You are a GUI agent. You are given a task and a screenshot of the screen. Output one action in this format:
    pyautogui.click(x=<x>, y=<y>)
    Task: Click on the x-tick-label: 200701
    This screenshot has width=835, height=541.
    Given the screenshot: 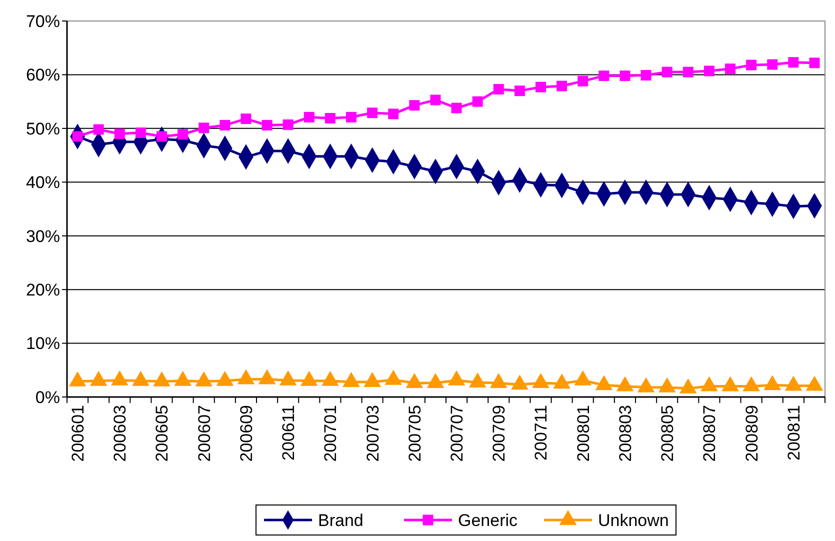 What is the action you would take?
    pyautogui.click(x=330, y=433)
    